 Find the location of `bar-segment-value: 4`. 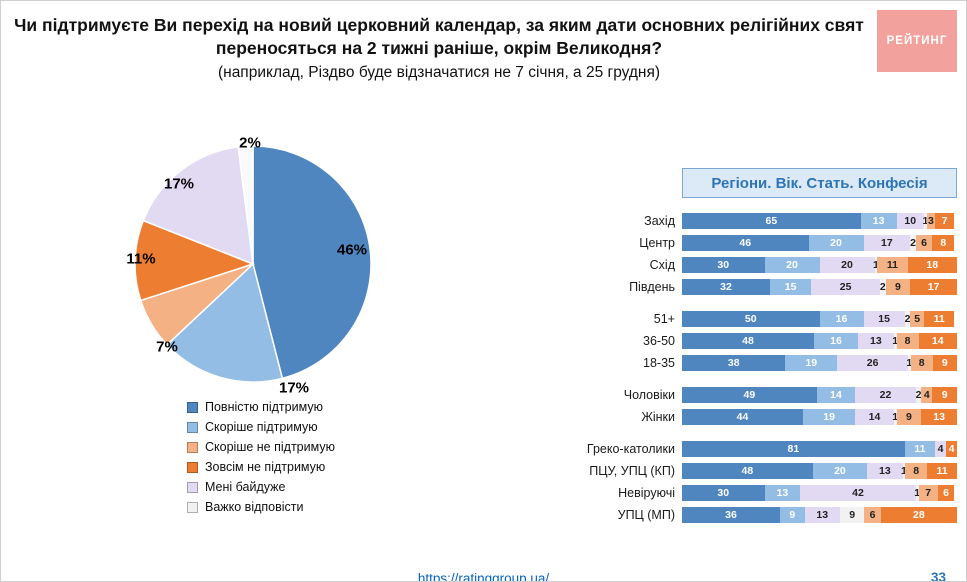

bar-segment-value: 4 is located at coordinates (951, 448).